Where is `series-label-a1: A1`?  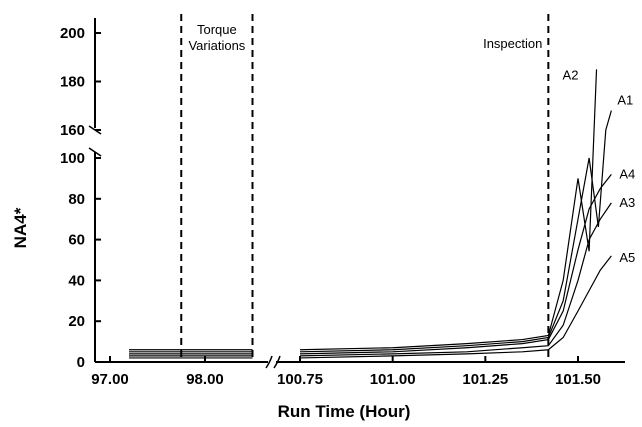
series-label-a1: A1 is located at coordinates (625, 100).